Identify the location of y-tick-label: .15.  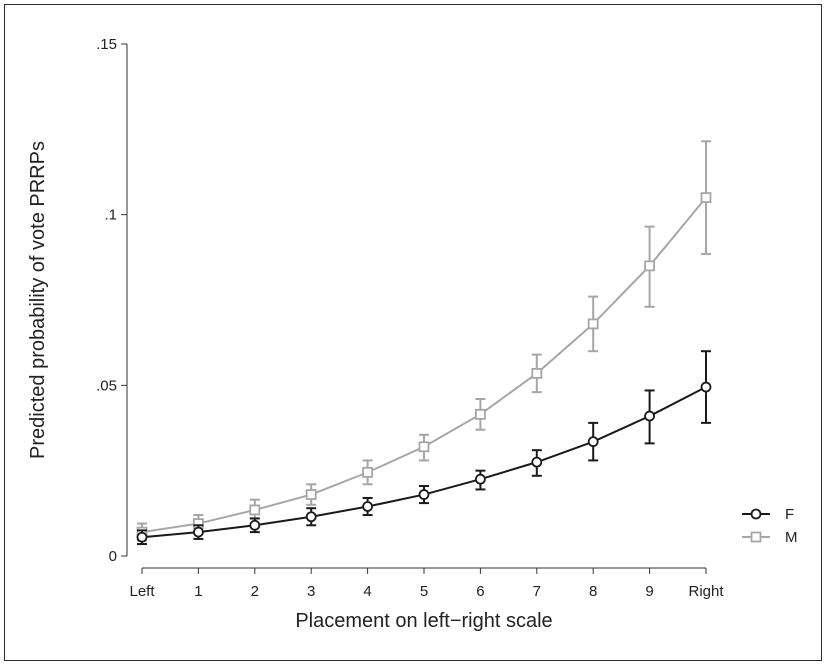
(106, 44).